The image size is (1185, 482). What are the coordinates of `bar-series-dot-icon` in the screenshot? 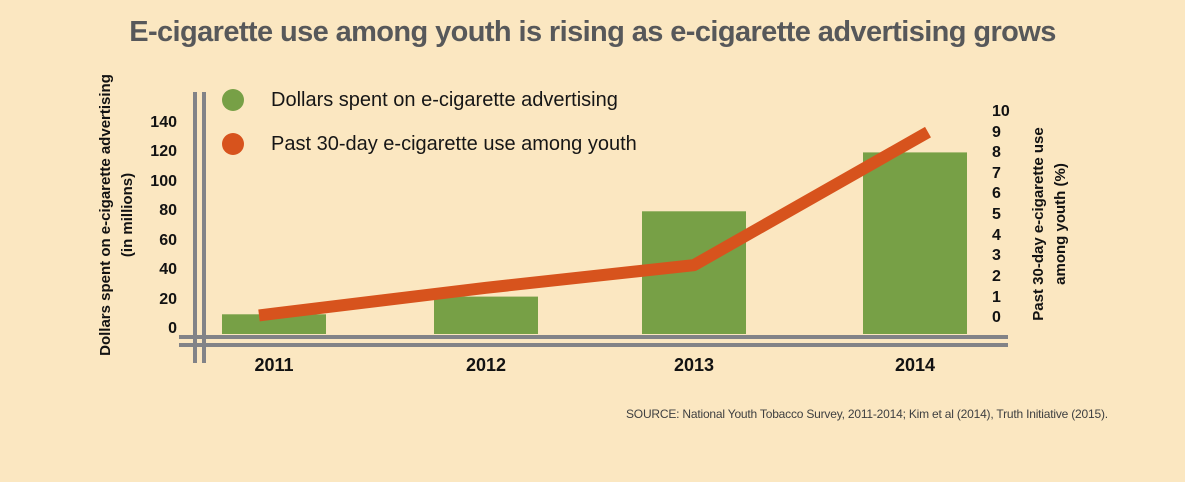 It's located at (233, 100).